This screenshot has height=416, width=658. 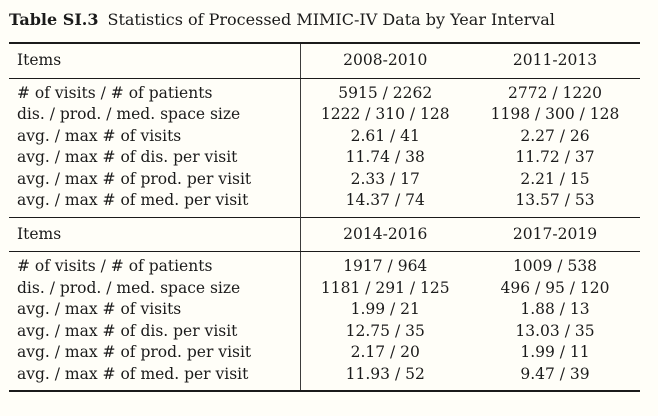 I want to click on value-col1: 1181 / 291 / 125, so click(x=385, y=287).